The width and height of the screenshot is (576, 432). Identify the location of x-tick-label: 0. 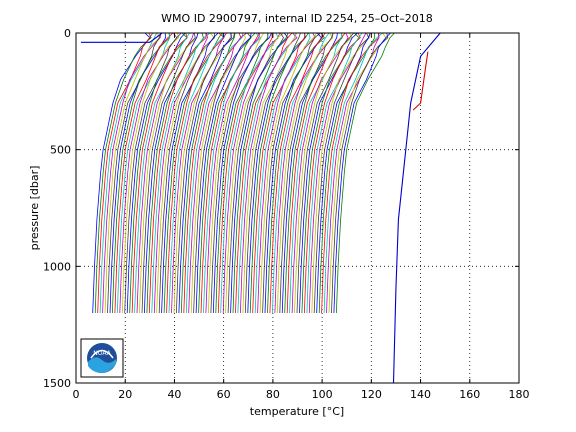
(76, 394).